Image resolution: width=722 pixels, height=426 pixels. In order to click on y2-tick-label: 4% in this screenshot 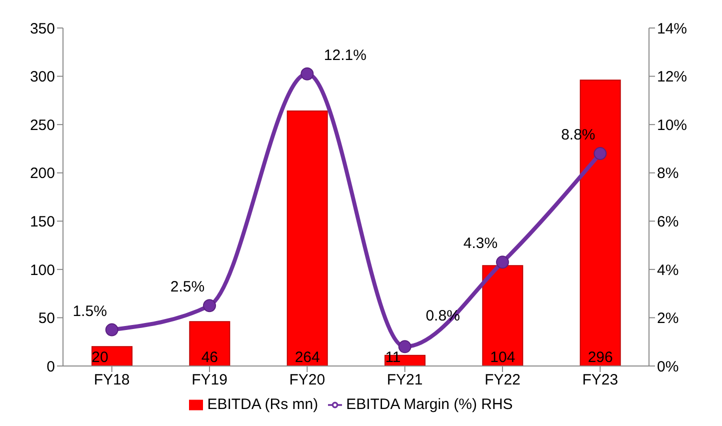, I will do `click(668, 270)`.